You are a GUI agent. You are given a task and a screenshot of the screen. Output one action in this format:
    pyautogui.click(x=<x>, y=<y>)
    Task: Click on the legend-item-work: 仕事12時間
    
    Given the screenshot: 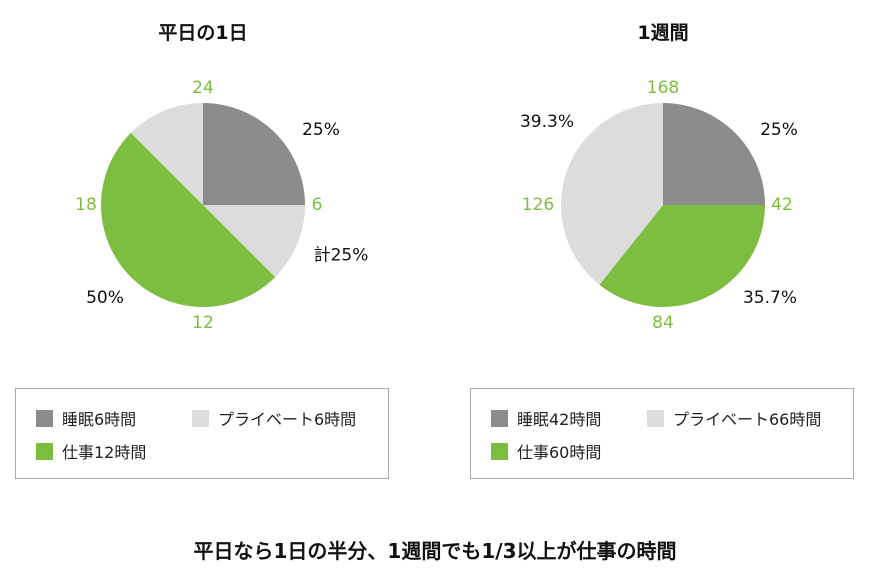 What is the action you would take?
    pyautogui.click(x=91, y=451)
    